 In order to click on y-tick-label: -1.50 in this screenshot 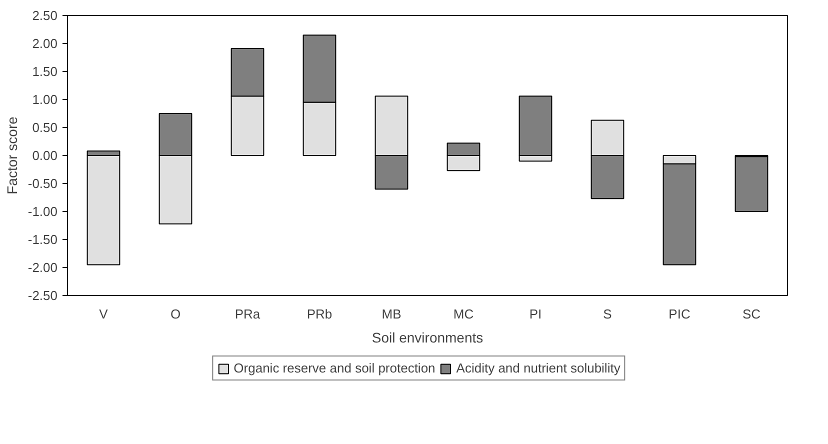, I will do `click(43, 239)`.